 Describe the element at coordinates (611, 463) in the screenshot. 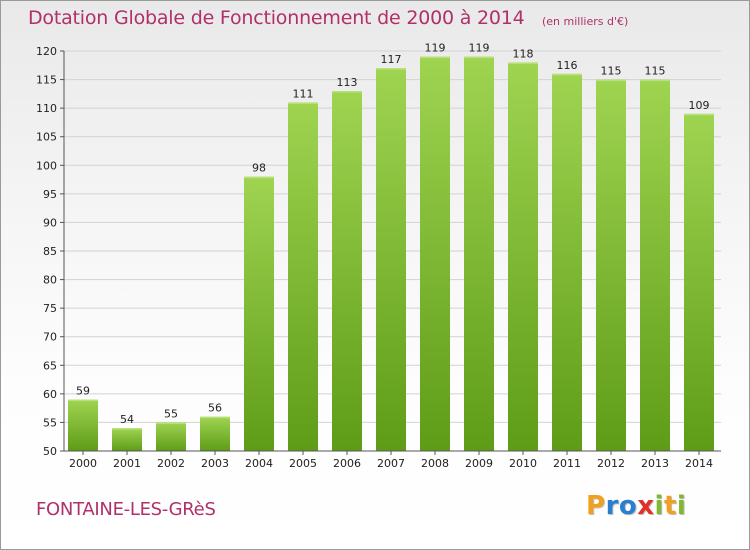

I see `x-tick-label: 2012` at that location.